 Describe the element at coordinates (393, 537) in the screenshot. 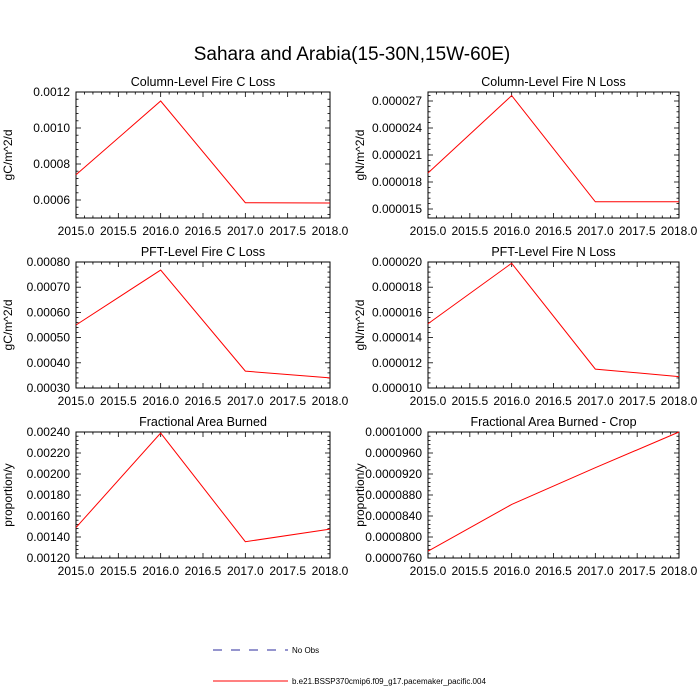

I see `y-tick-label: 0.0000800` at that location.